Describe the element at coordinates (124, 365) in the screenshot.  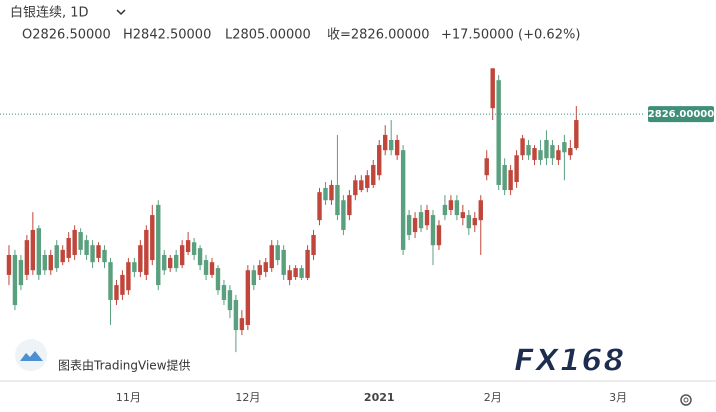
I see `attribution: 图表由TradingView提供` at that location.